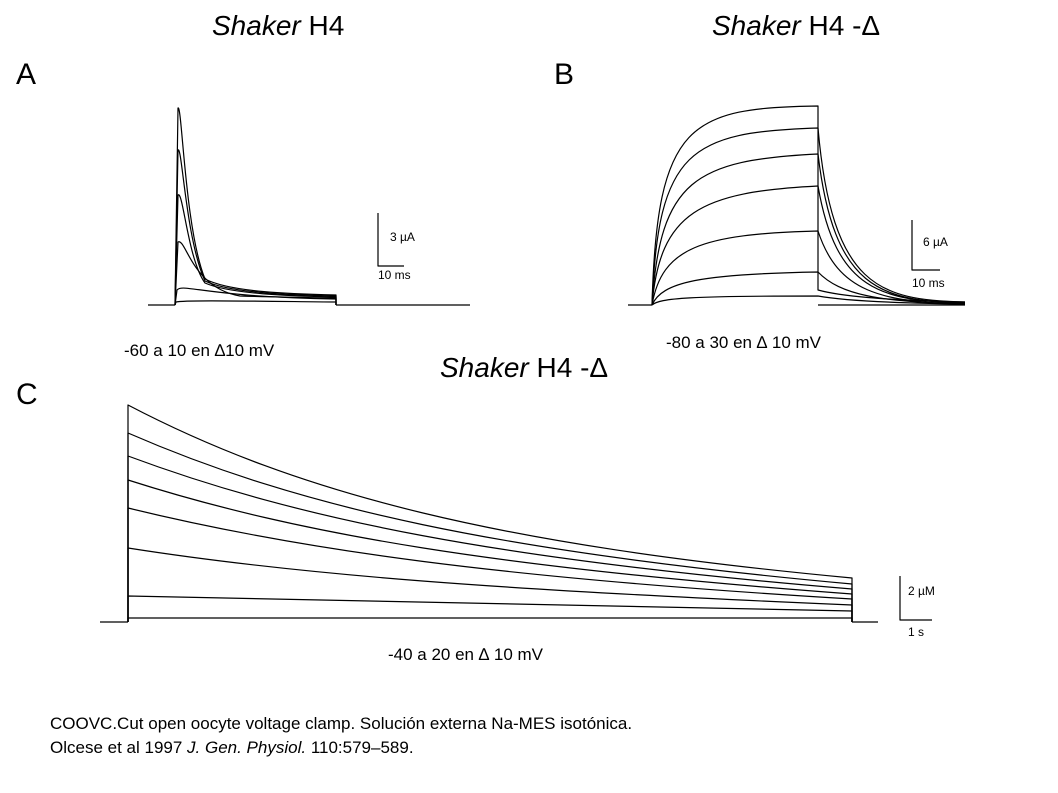 Image resolution: width=1058 pixels, height=793 pixels. Describe the element at coordinates (524, 367) in the screenshot. I see `panel-c-title: Shaker H4 -Δ` at that location.